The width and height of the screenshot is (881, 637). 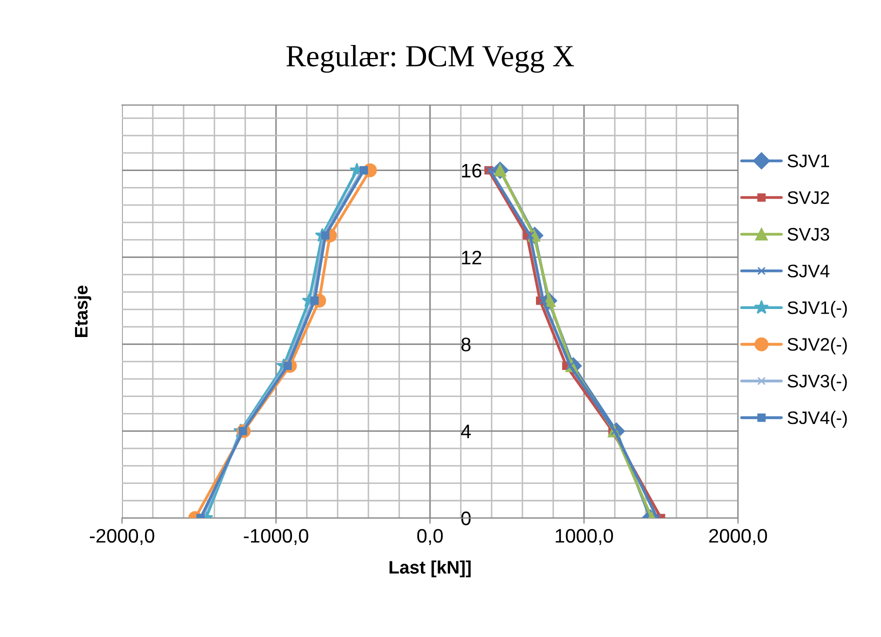 What do you see at coordinates (276, 537) in the screenshot?
I see `x-tick-label: -1000,0` at bounding box center [276, 537].